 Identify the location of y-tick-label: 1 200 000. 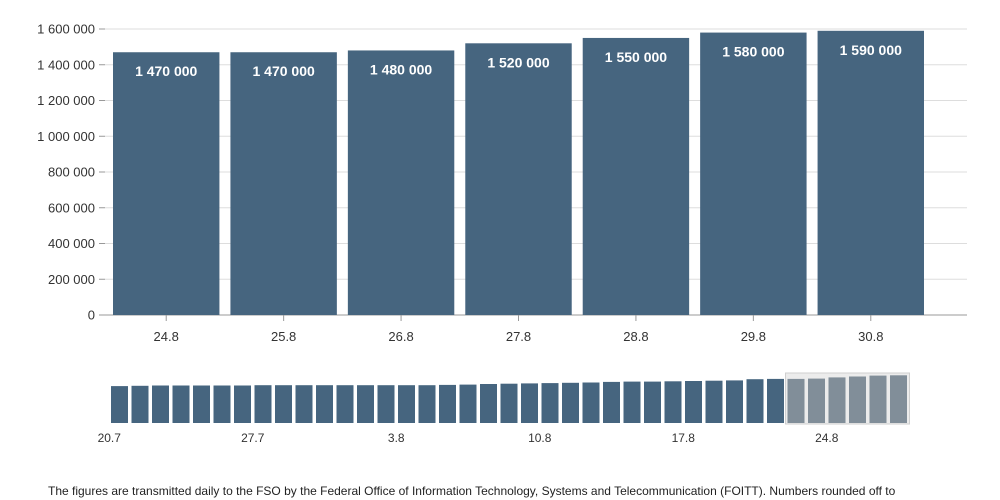
(66, 100).